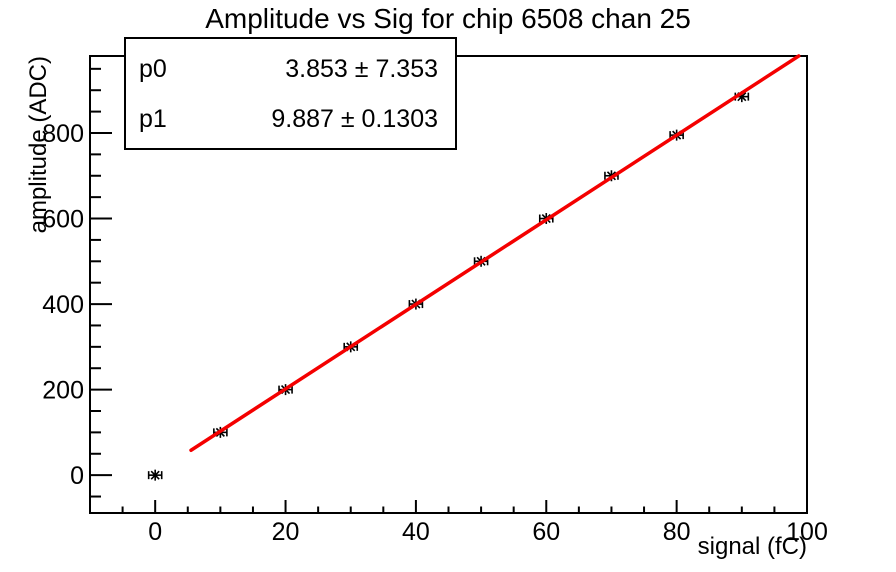  Describe the element at coordinates (458, 523) in the screenshot. I see `x-axis-ticks: 0 20 40 60 80 100` at that location.